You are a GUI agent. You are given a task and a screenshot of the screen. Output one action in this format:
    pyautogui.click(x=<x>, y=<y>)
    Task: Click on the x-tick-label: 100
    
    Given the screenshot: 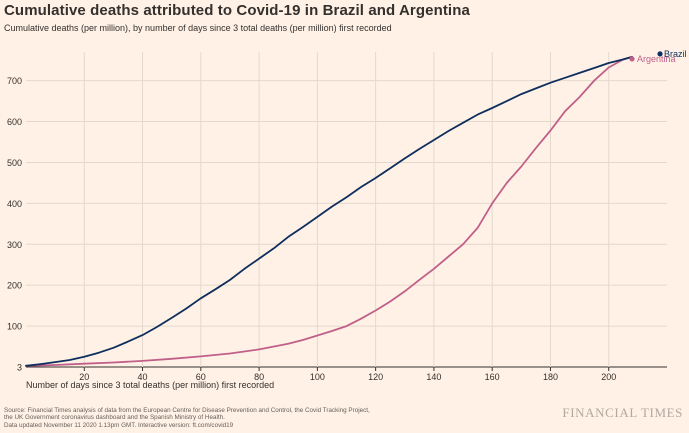 What is the action you would take?
    pyautogui.click(x=317, y=377)
    